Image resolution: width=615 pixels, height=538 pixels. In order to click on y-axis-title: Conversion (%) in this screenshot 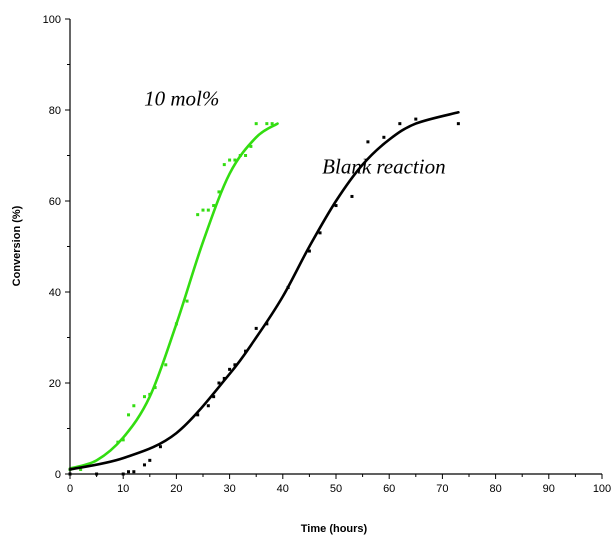, I will do `click(17, 245)`.